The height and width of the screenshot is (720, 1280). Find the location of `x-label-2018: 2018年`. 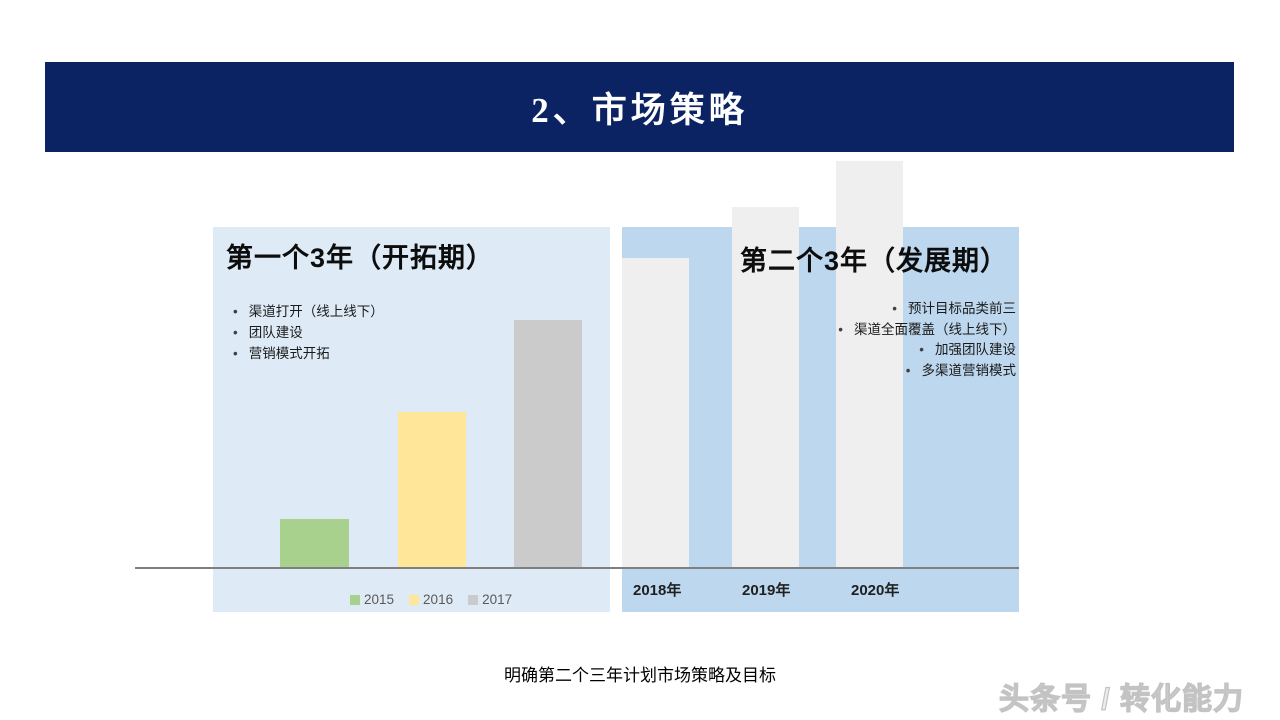

x-label-2018: 2018年 is located at coordinates (657, 590).